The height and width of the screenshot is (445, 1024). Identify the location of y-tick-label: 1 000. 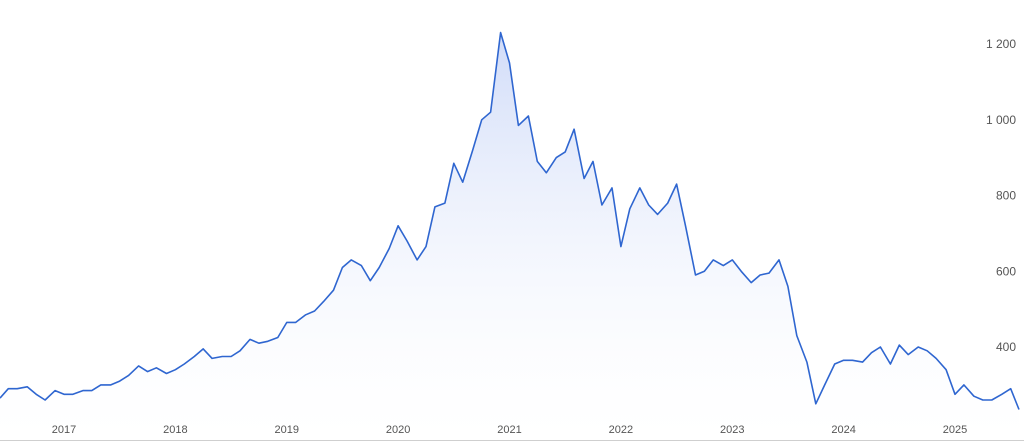
(1001, 120).